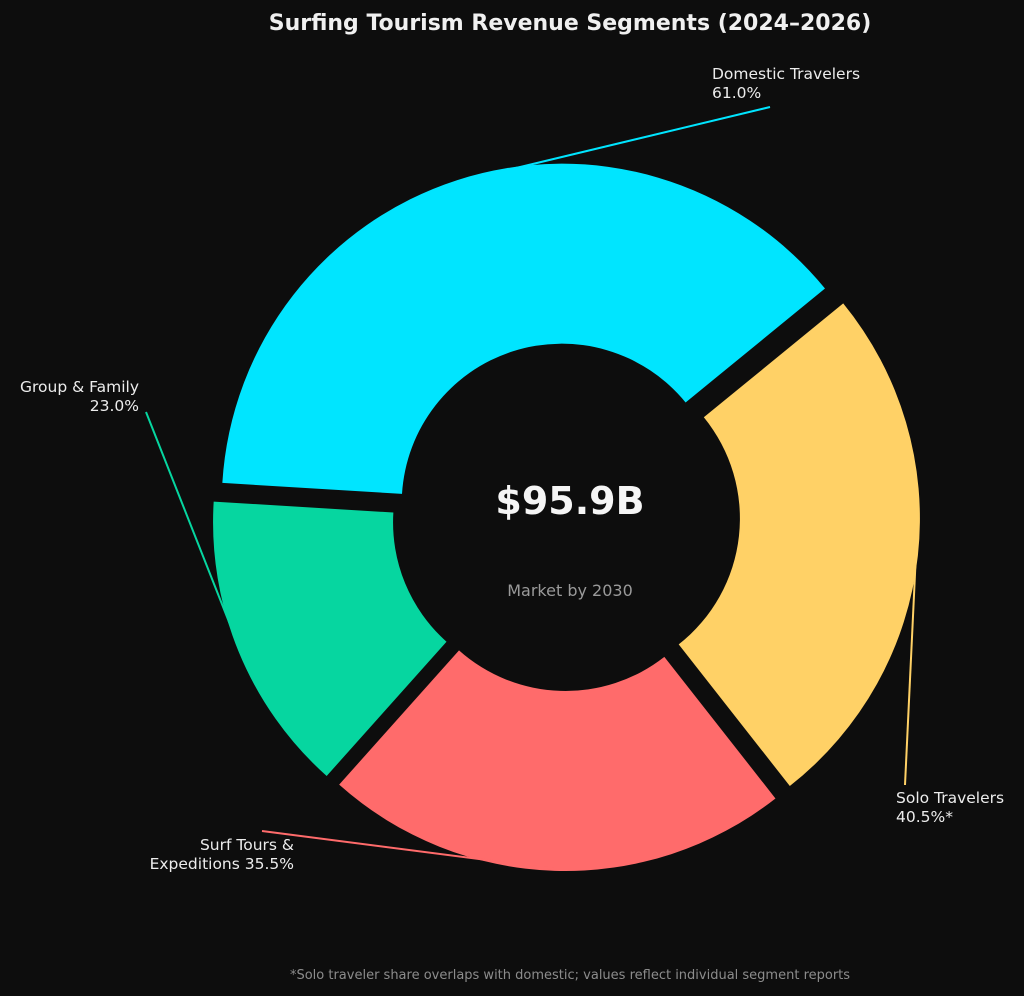  I want to click on slice-label-line: 23.0%, so click(114, 406).